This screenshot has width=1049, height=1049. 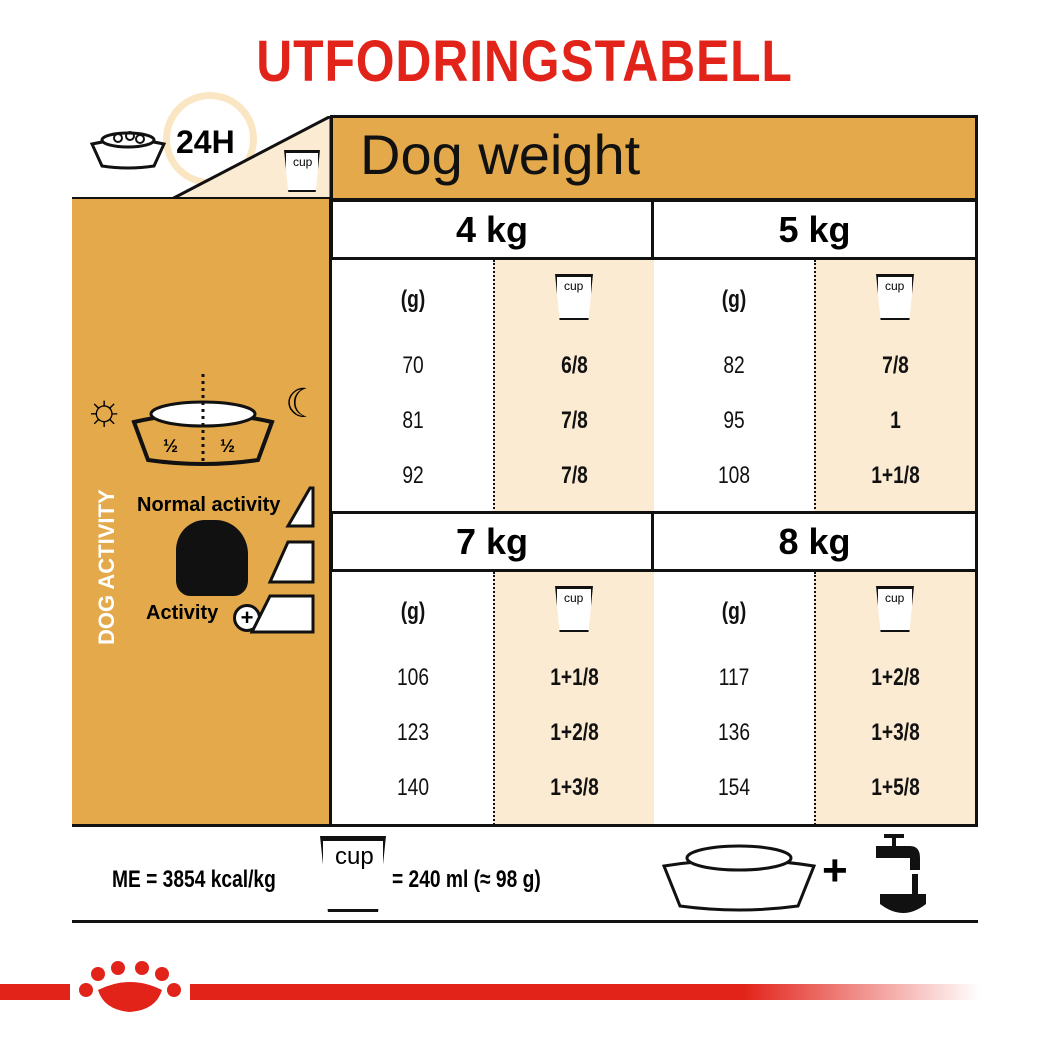 I want to click on plus-sign: +, so click(x=835, y=870).